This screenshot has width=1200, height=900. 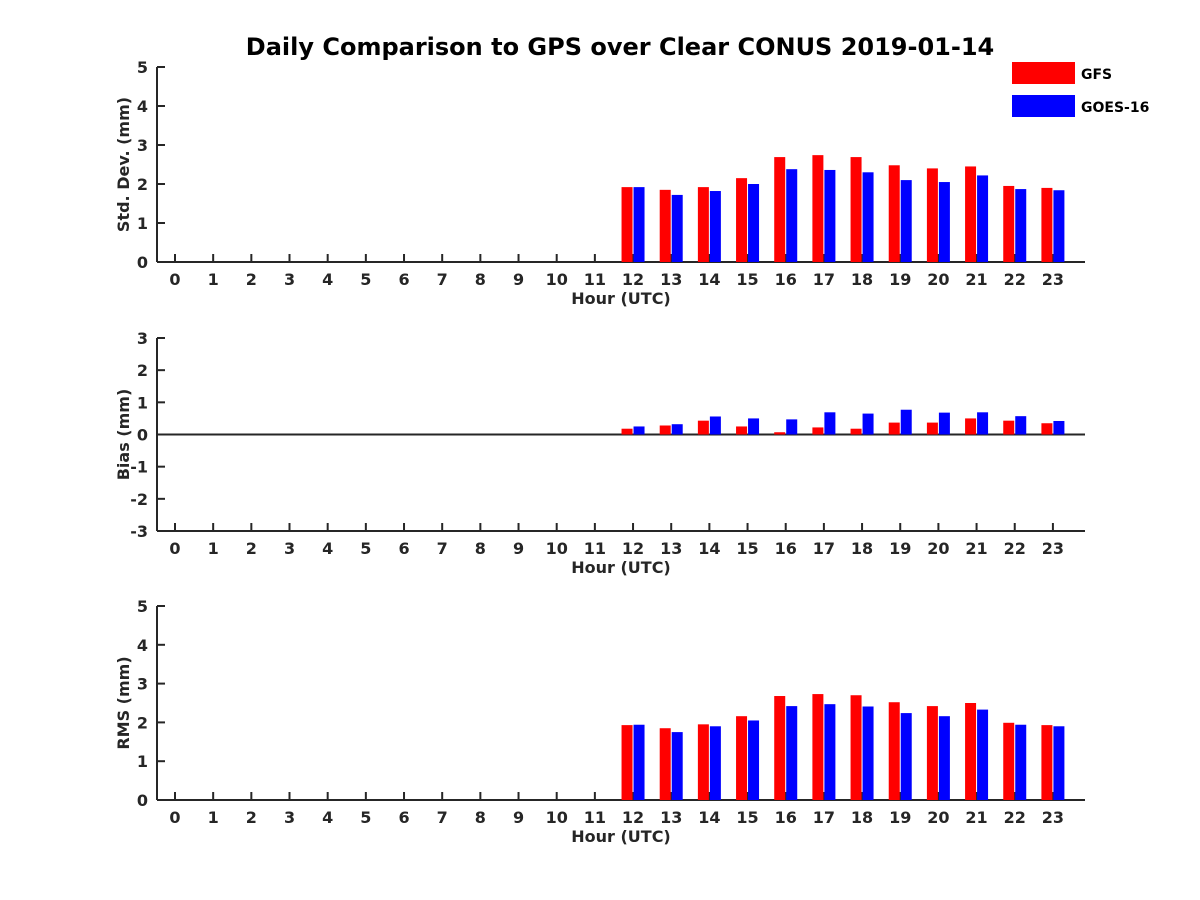 I want to click on std-dev-x-tick-label: 21, so click(x=976, y=279).